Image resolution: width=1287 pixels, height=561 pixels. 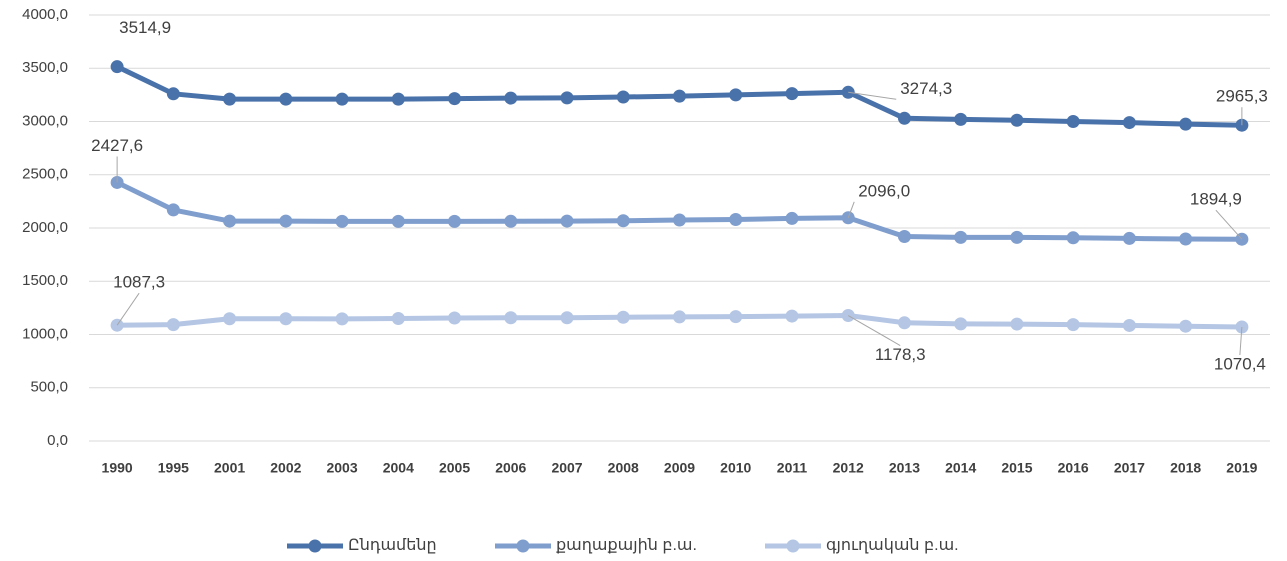 I want to click on data-label: 2965,3, so click(x=1242, y=96).